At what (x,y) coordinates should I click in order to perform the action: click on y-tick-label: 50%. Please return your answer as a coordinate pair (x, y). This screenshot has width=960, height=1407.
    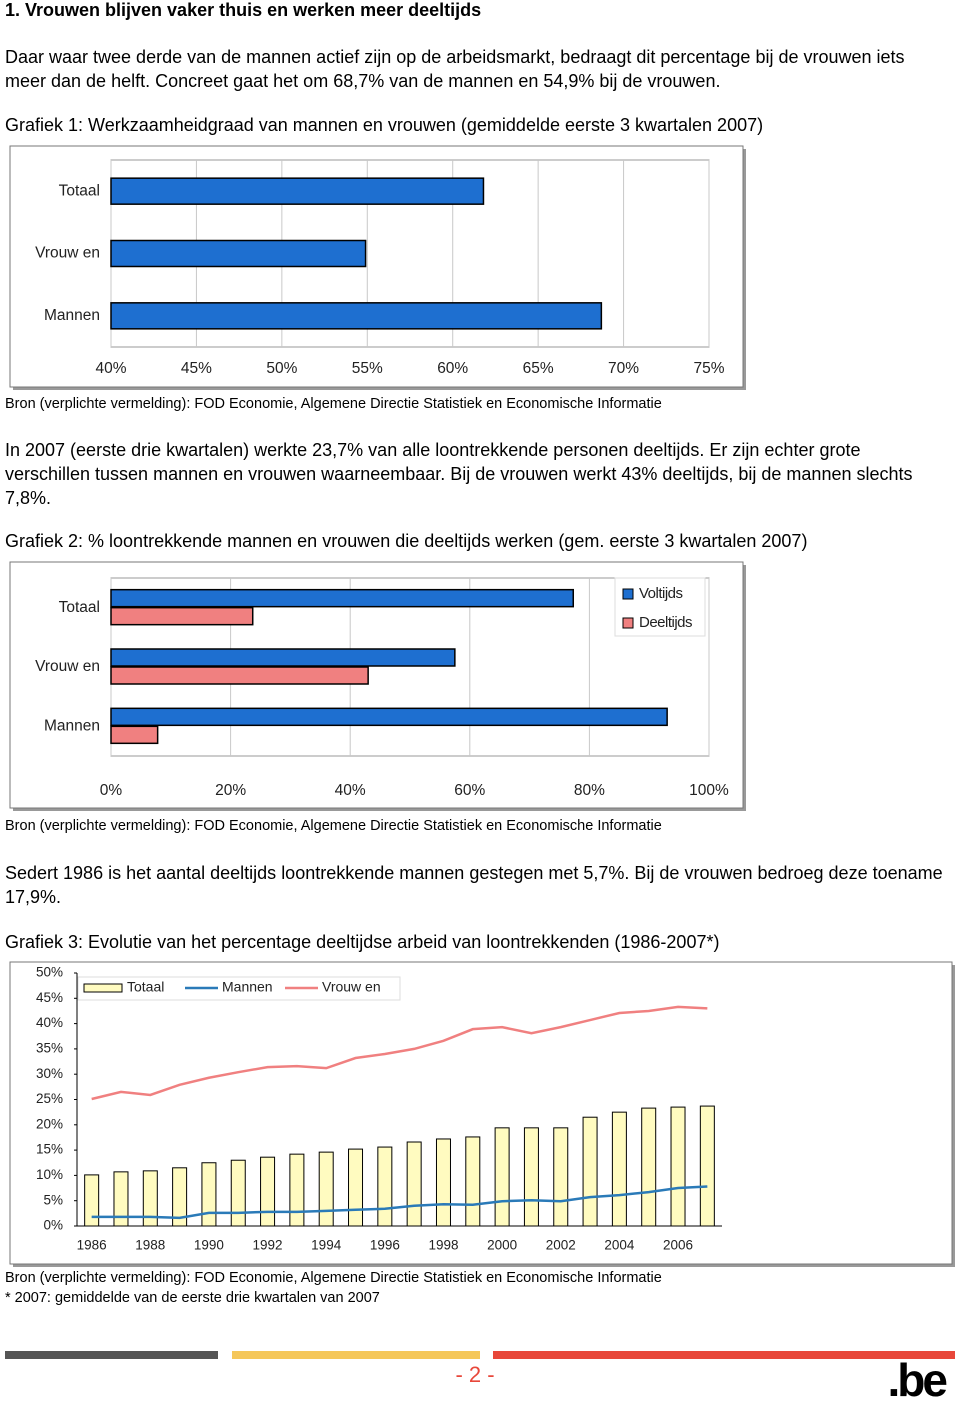
    Looking at the image, I should click on (49, 972).